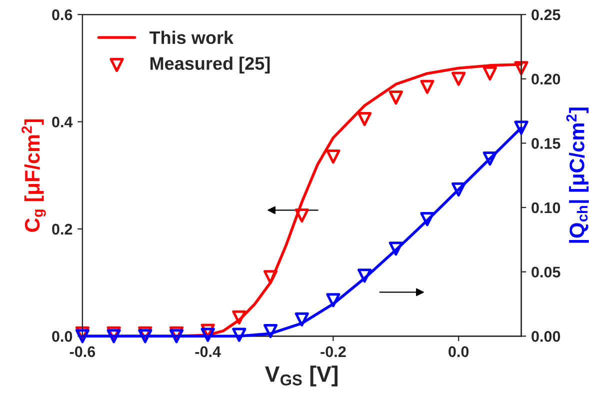 This screenshot has height=415, width=589. What do you see at coordinates (62, 122) in the screenshot?
I see `y-tick-label: 0.4` at bounding box center [62, 122].